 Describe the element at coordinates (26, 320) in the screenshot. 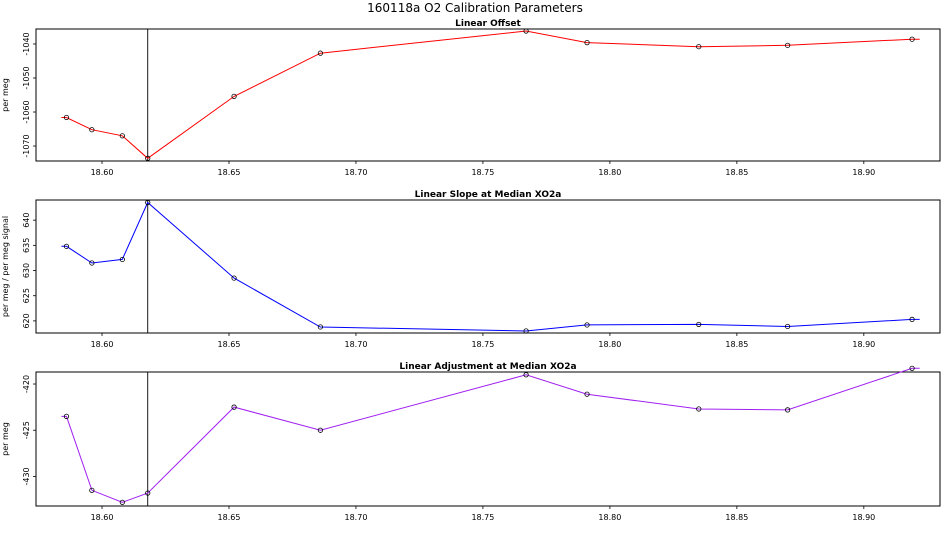

I see `y-tick-label: 620` at that location.